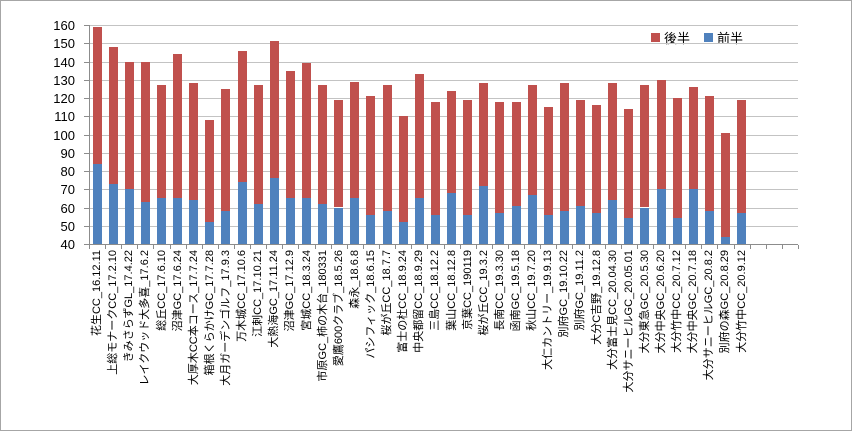  I want to click on y-axis-label: 130, so click(64, 80).